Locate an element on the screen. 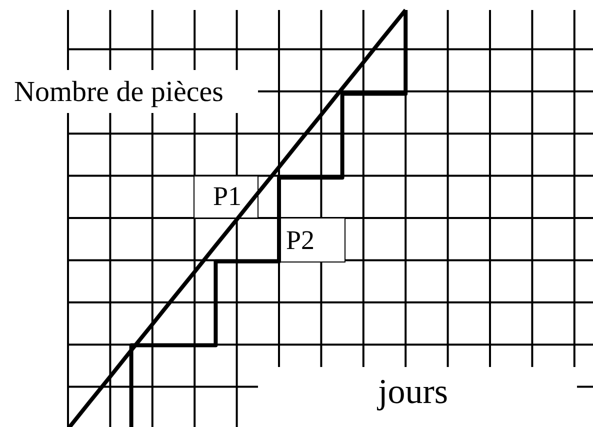 This screenshot has width=593, height=427. series-label: P2 is located at coordinates (300, 240).